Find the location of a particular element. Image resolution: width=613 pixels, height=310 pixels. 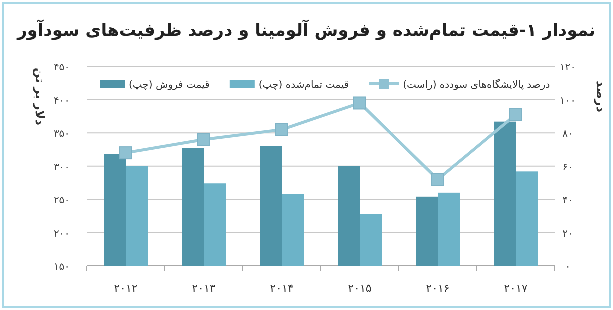

y2-tick-label: ۶۰ is located at coordinates (568, 168).